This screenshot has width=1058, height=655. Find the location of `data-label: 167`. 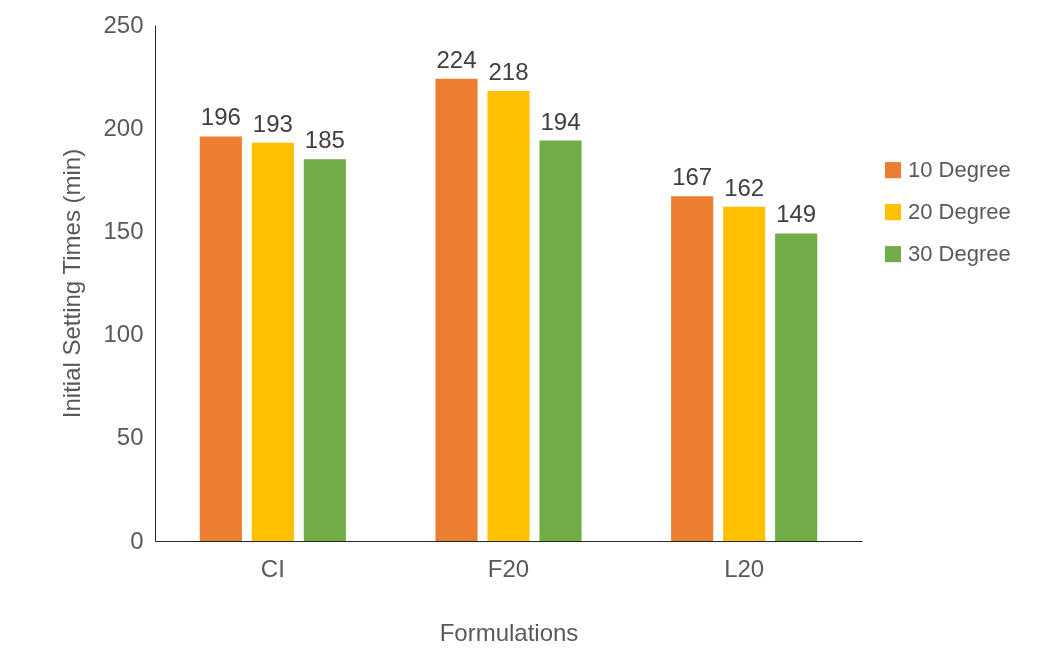

data-label: 167 is located at coordinates (692, 177).